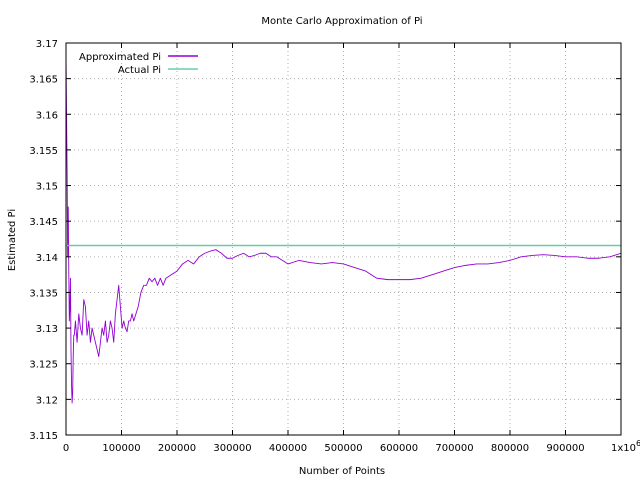  Describe the element at coordinates (232, 448) in the screenshot. I see `x-tick-label: 300000` at that location.